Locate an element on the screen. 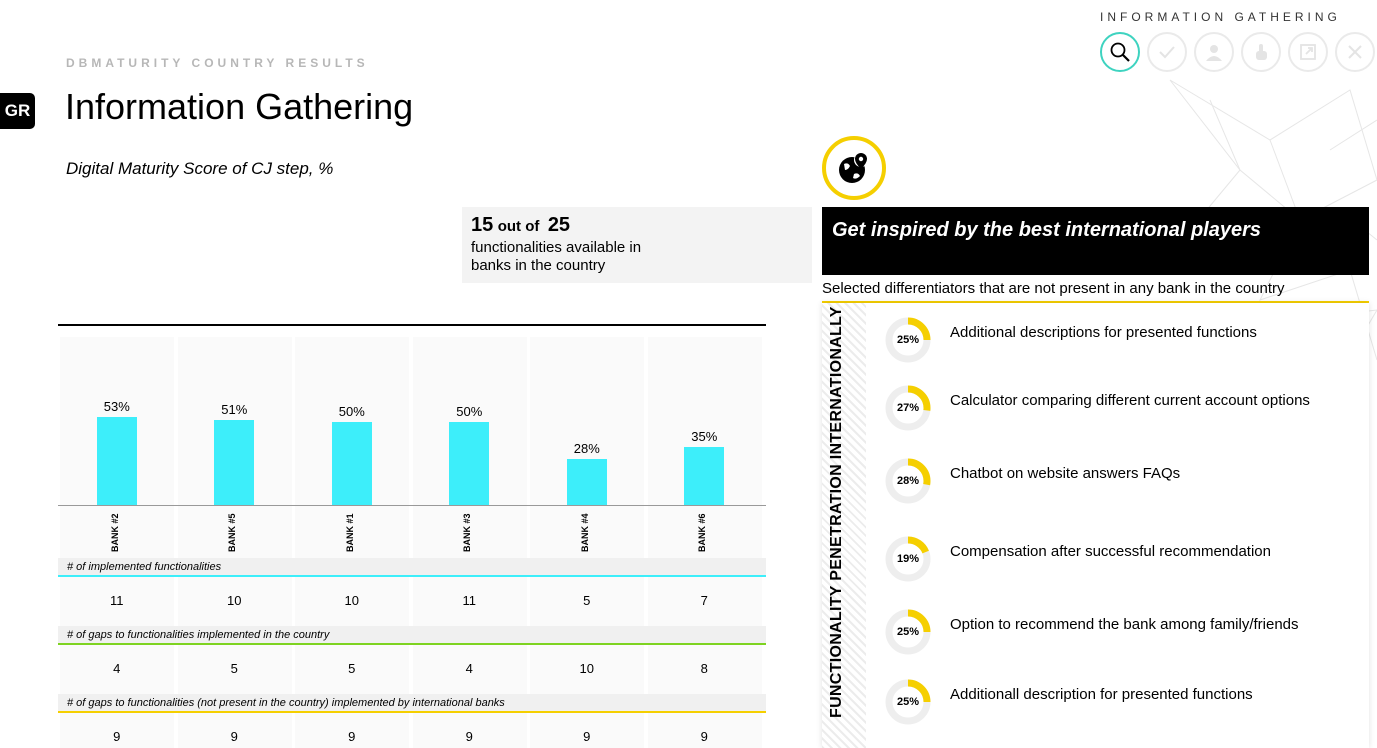  category-label: BANK #5 is located at coordinates (234, 530).